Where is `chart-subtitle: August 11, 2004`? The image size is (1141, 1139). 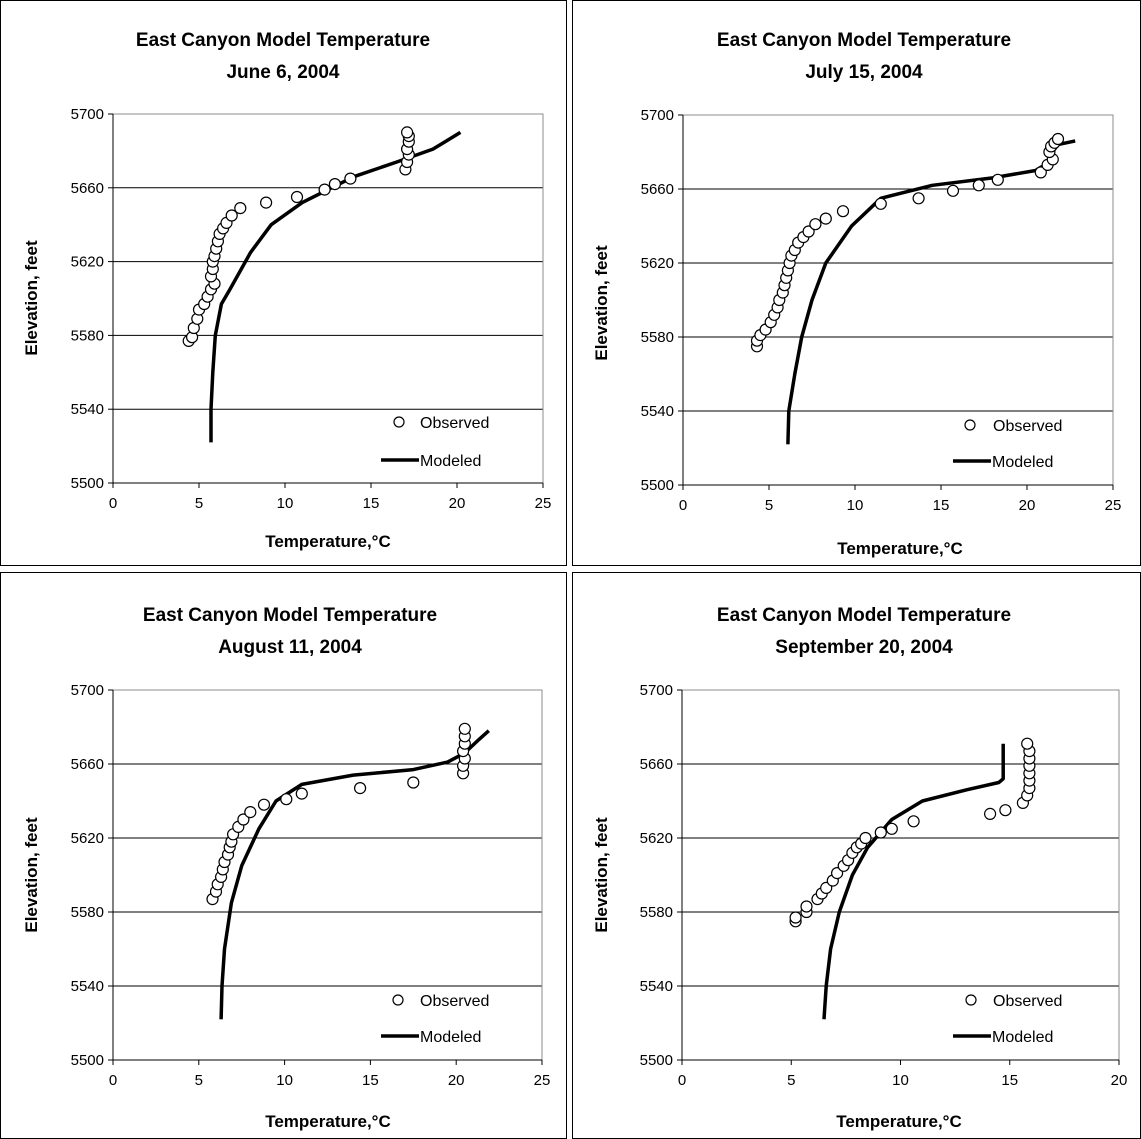
chart-subtitle: August 11, 2004 is located at coordinates (290, 647).